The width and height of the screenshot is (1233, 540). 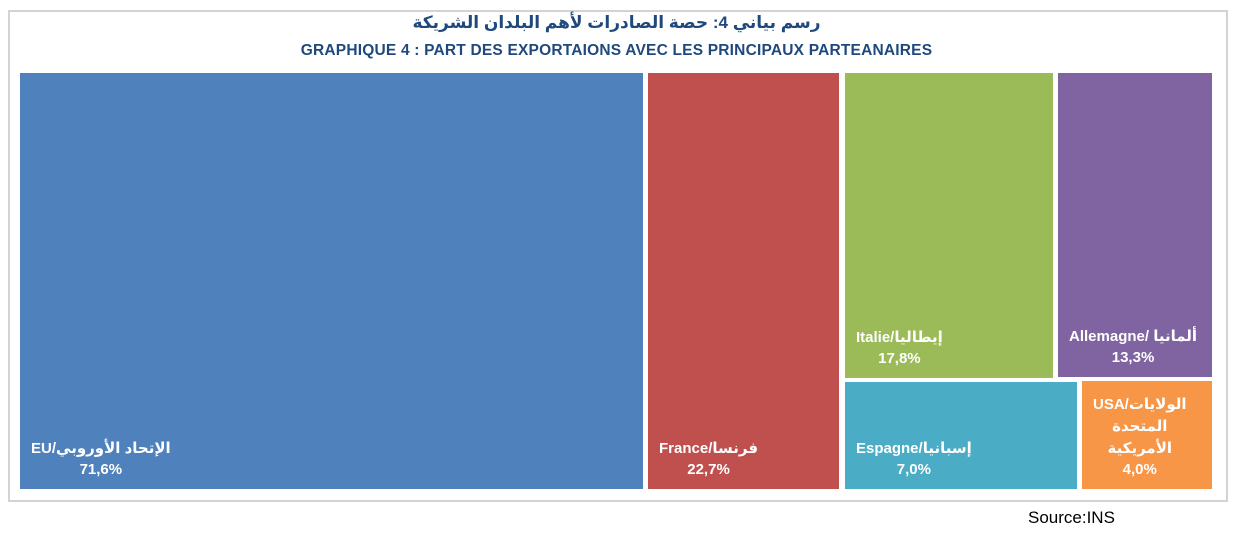 I want to click on block-percent-eu: 71,6%, so click(x=101, y=470).